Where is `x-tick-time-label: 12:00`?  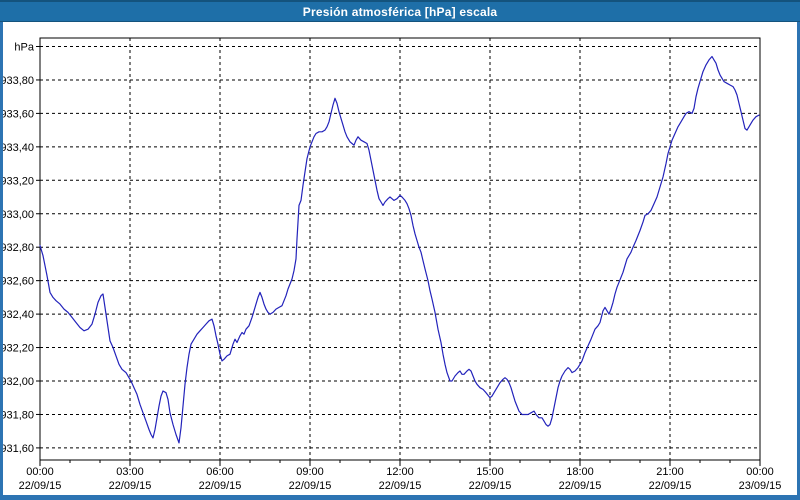
x-tick-time-label: 12:00 is located at coordinates (400, 472).